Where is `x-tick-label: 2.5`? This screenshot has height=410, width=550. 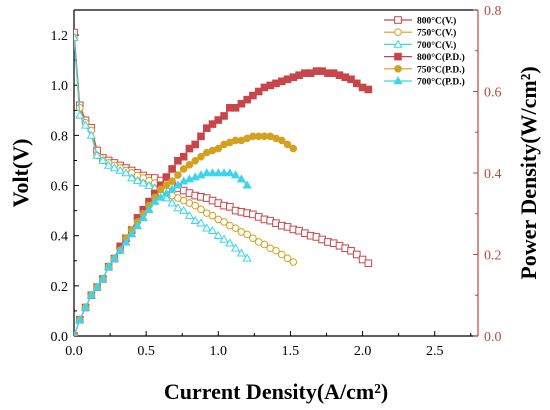
x-tick-label: 2.5 is located at coordinates (435, 351).